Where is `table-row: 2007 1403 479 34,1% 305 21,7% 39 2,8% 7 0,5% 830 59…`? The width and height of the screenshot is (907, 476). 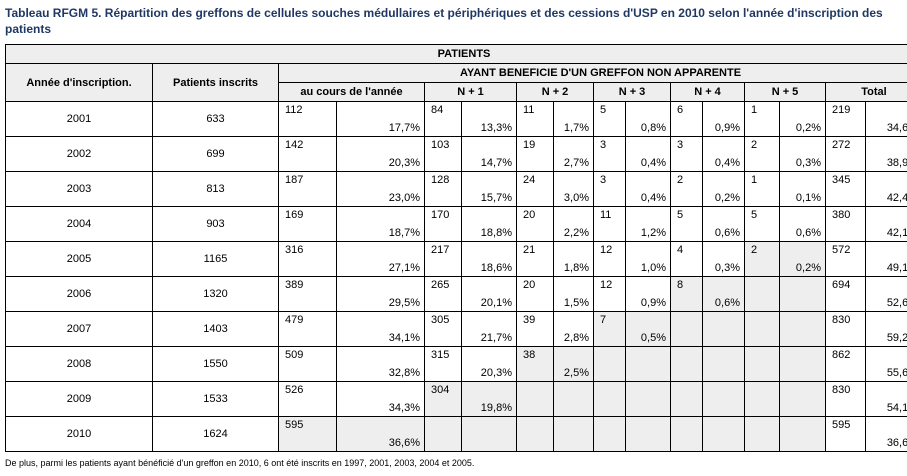
table-row: 2007 1403 479 34,1% 305 21,7% 39 2,8% 7 0,5% 830 59… is located at coordinates (456, 329).